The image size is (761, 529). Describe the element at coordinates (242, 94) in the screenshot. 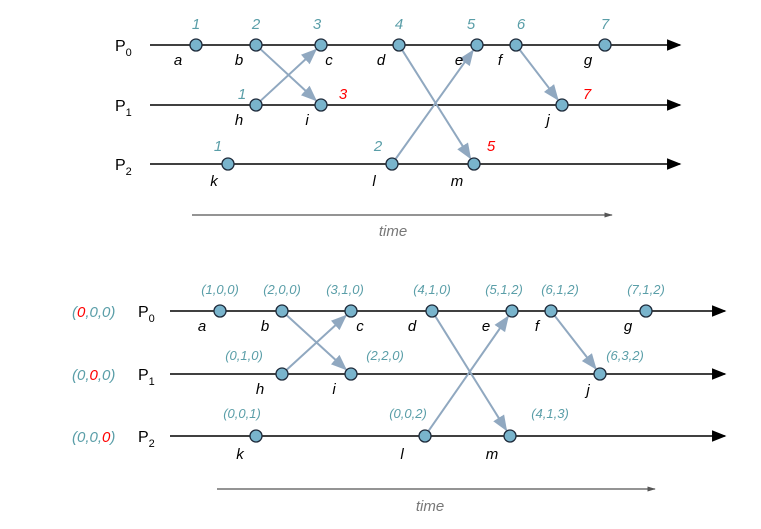

I see `lamport-timestamp-h: 1` at that location.